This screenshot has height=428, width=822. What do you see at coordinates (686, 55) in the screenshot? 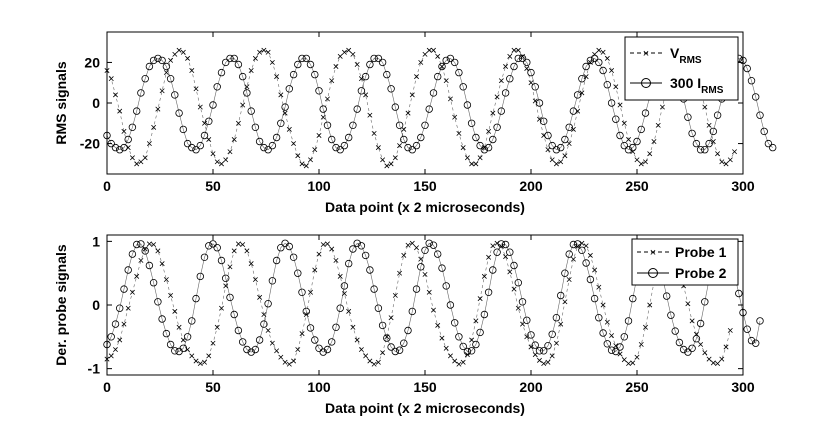
I see `rms-legend-label-v: VRMS` at bounding box center [686, 55].